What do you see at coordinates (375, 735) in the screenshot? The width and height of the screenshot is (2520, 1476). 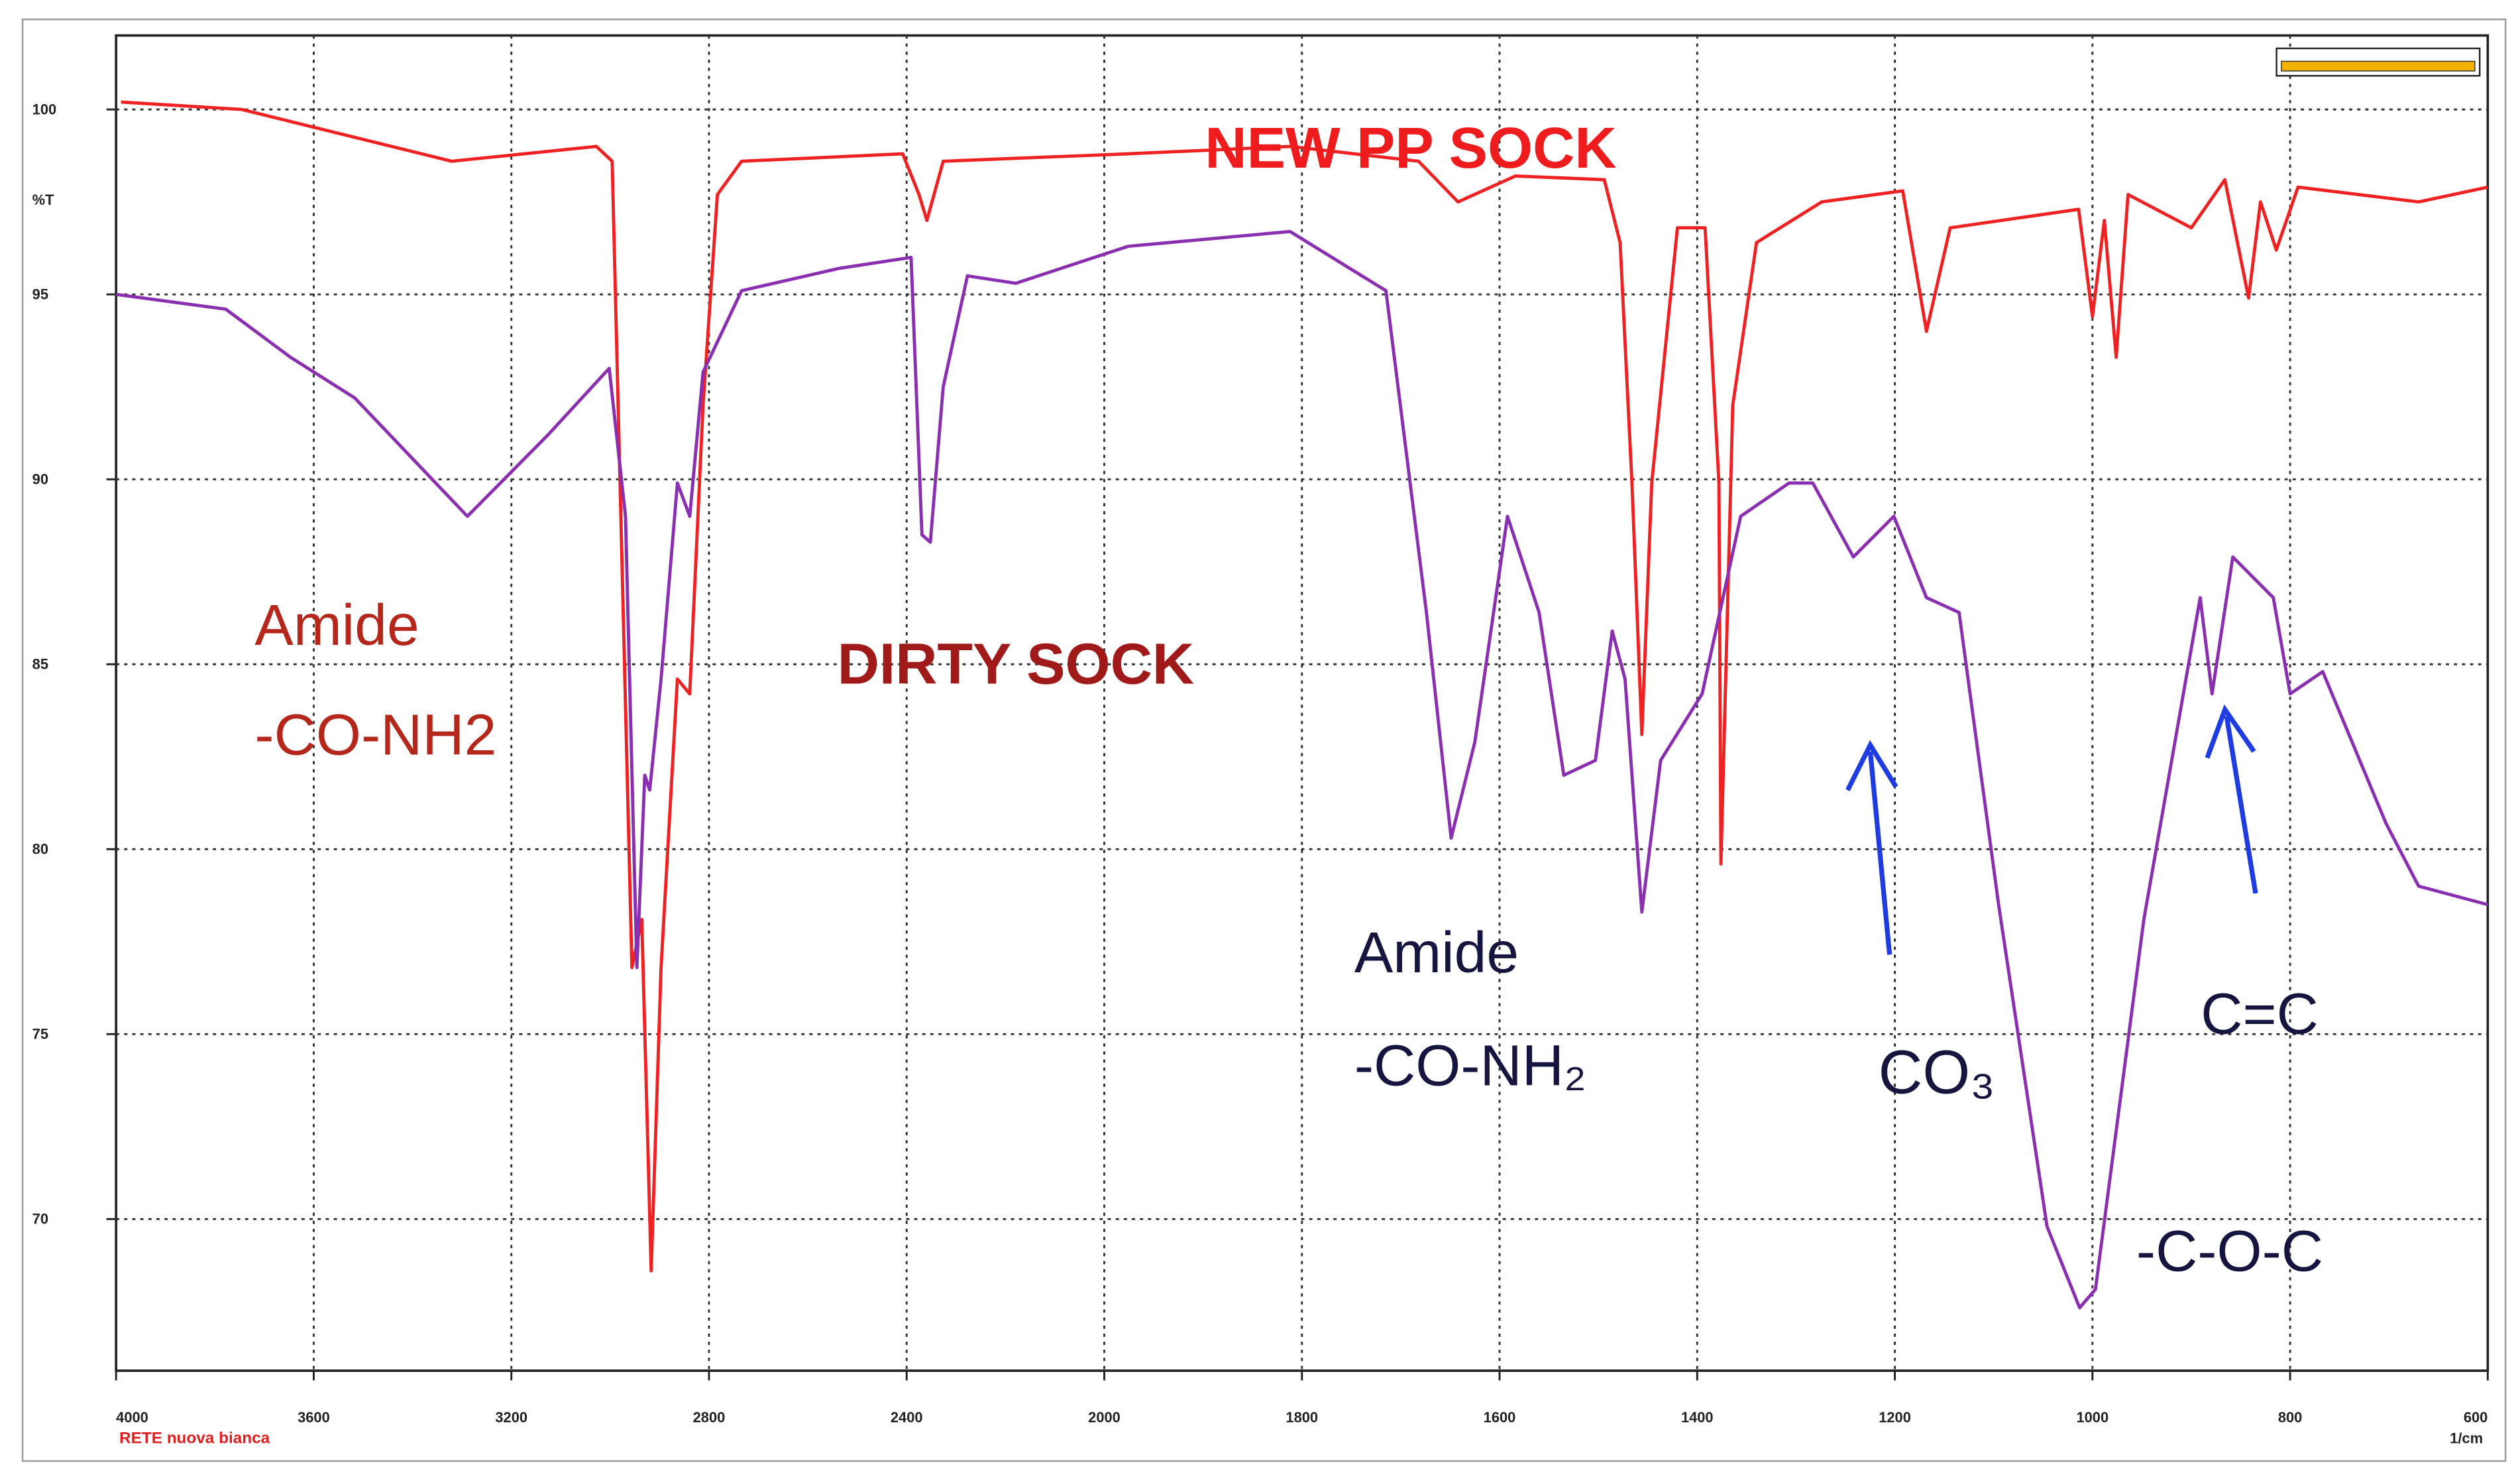 I see `annotation: -CO-NH2` at bounding box center [375, 735].